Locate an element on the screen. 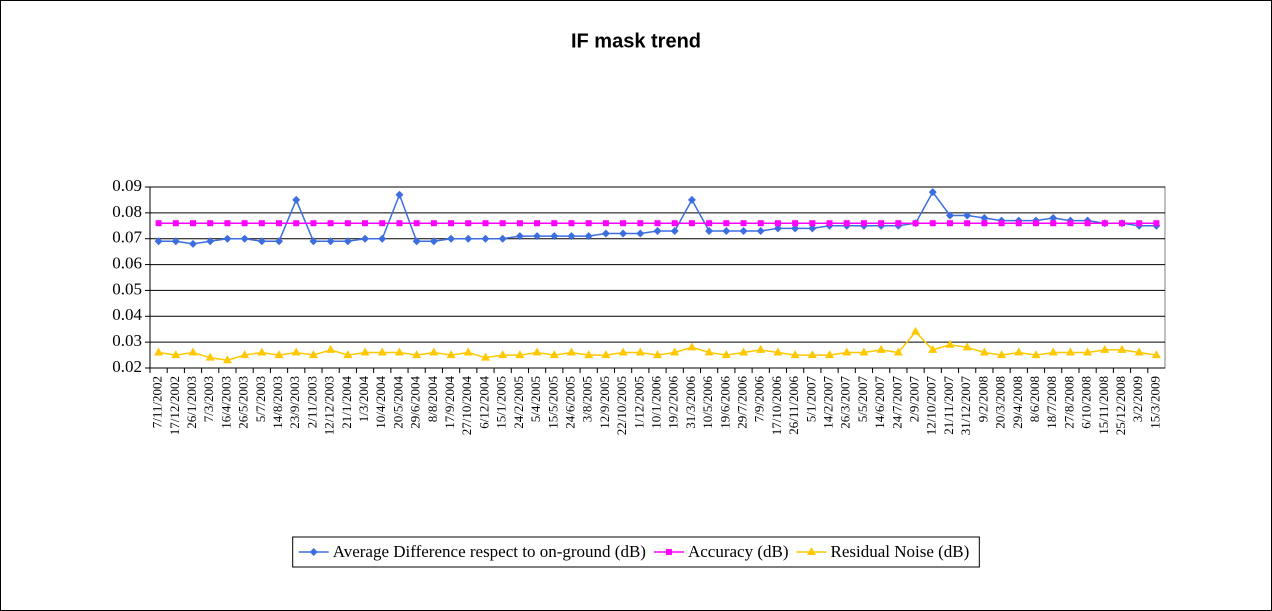 The image size is (1272, 611). x-tick-label: 29/7/2006 is located at coordinates (742, 402).